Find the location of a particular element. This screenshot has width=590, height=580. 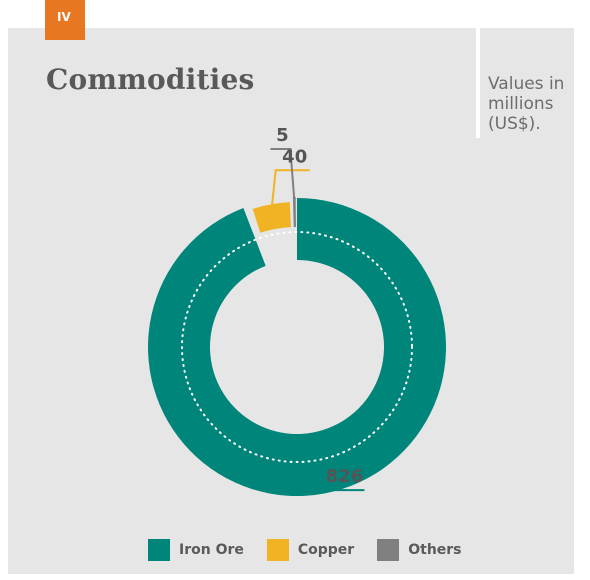

legend-item-others: Others is located at coordinates (419, 550).